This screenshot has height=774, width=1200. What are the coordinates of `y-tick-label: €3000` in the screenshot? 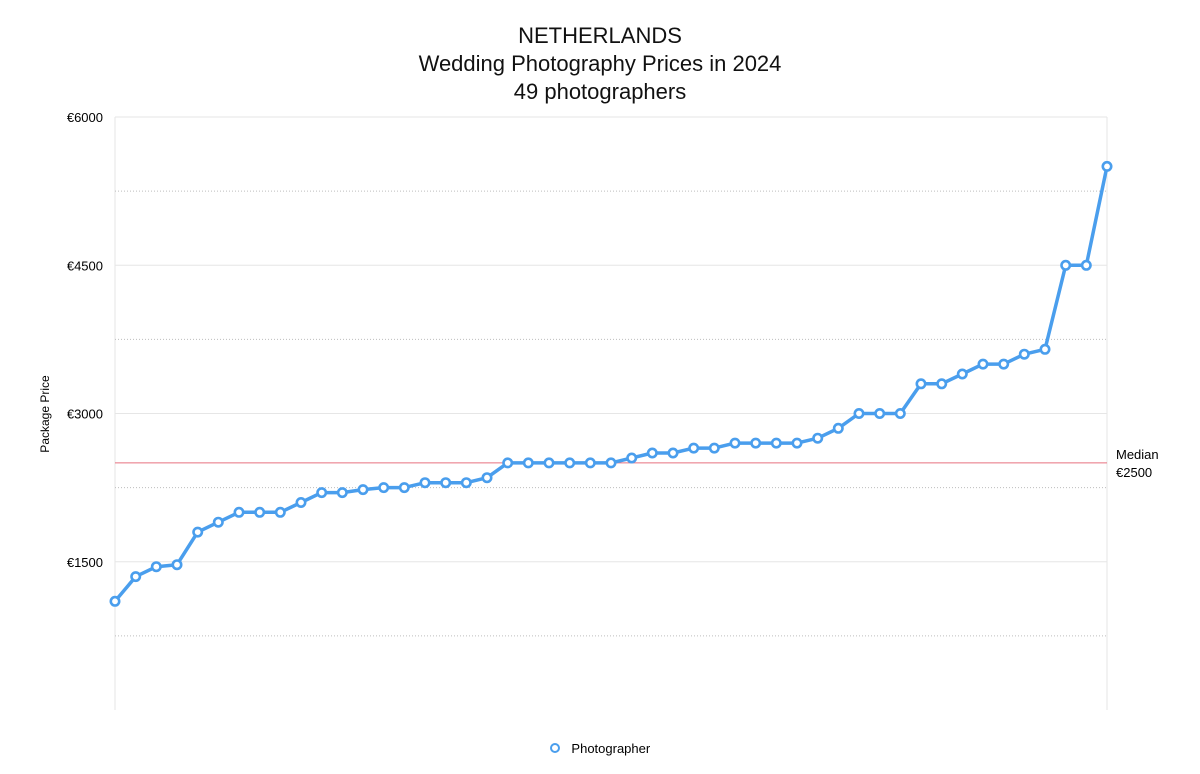 It's located at (85, 414).